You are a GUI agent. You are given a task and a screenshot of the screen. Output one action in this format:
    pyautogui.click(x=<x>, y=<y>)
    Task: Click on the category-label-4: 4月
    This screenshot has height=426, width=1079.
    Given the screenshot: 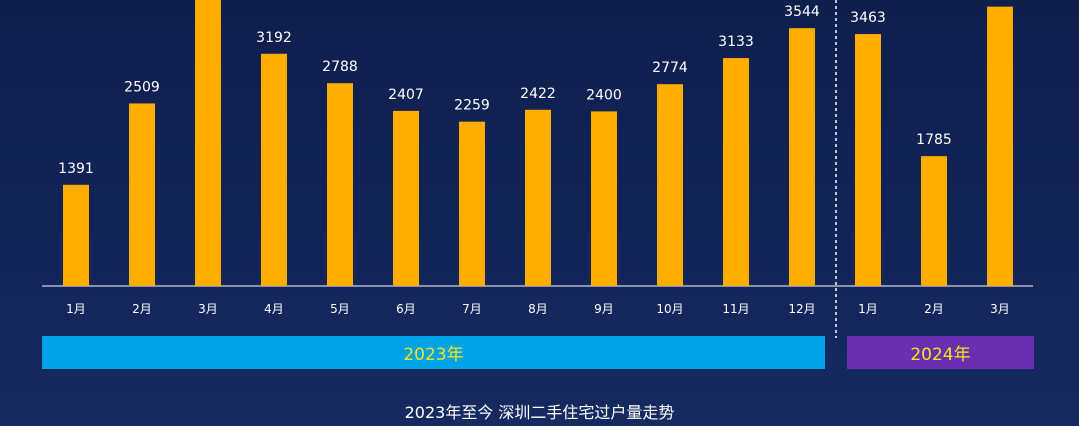 What is the action you would take?
    pyautogui.click(x=274, y=309)
    